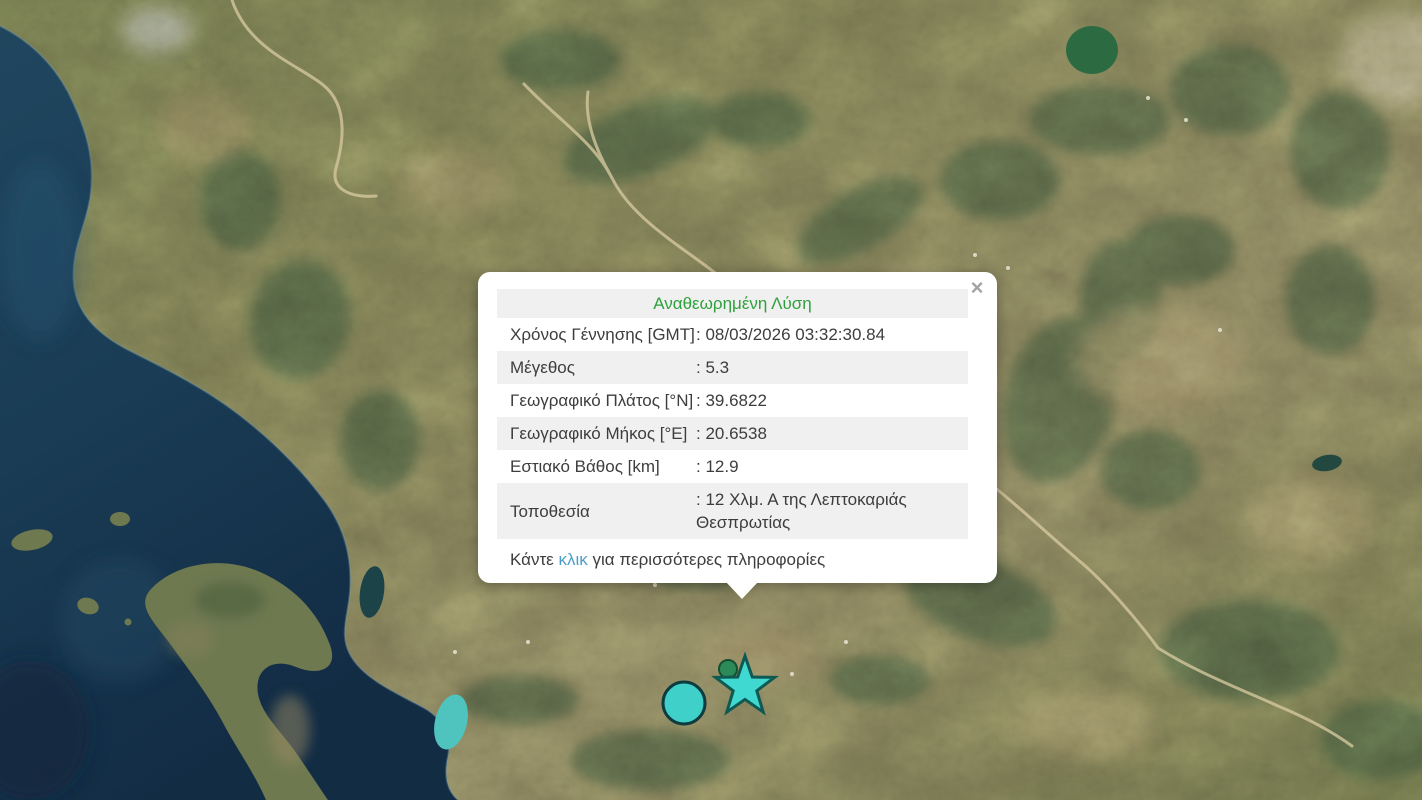  What do you see at coordinates (732, 367) in the screenshot?
I see `row-magnitude: Μέγεθος : 5.3` at bounding box center [732, 367].